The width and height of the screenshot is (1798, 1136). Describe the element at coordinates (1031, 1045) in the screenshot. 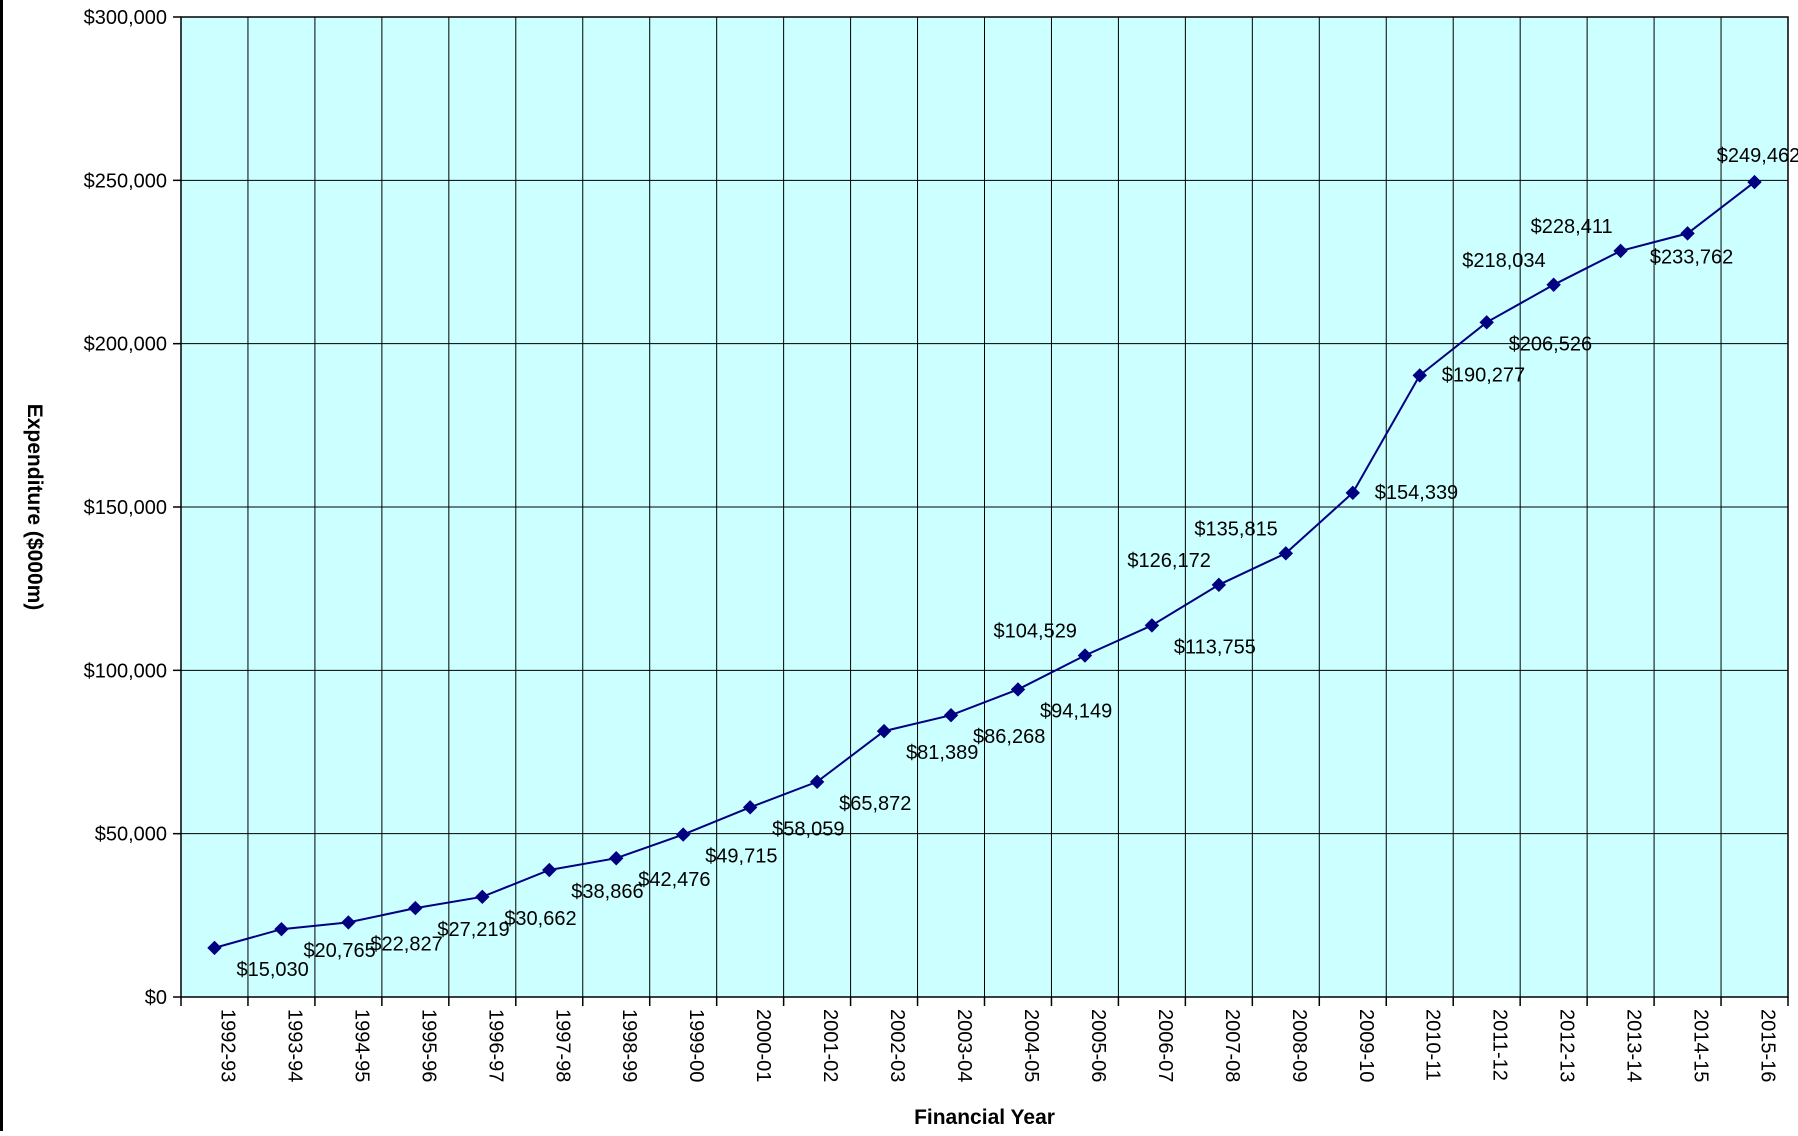

I see `x-tick-label: 2004-05` at that location.